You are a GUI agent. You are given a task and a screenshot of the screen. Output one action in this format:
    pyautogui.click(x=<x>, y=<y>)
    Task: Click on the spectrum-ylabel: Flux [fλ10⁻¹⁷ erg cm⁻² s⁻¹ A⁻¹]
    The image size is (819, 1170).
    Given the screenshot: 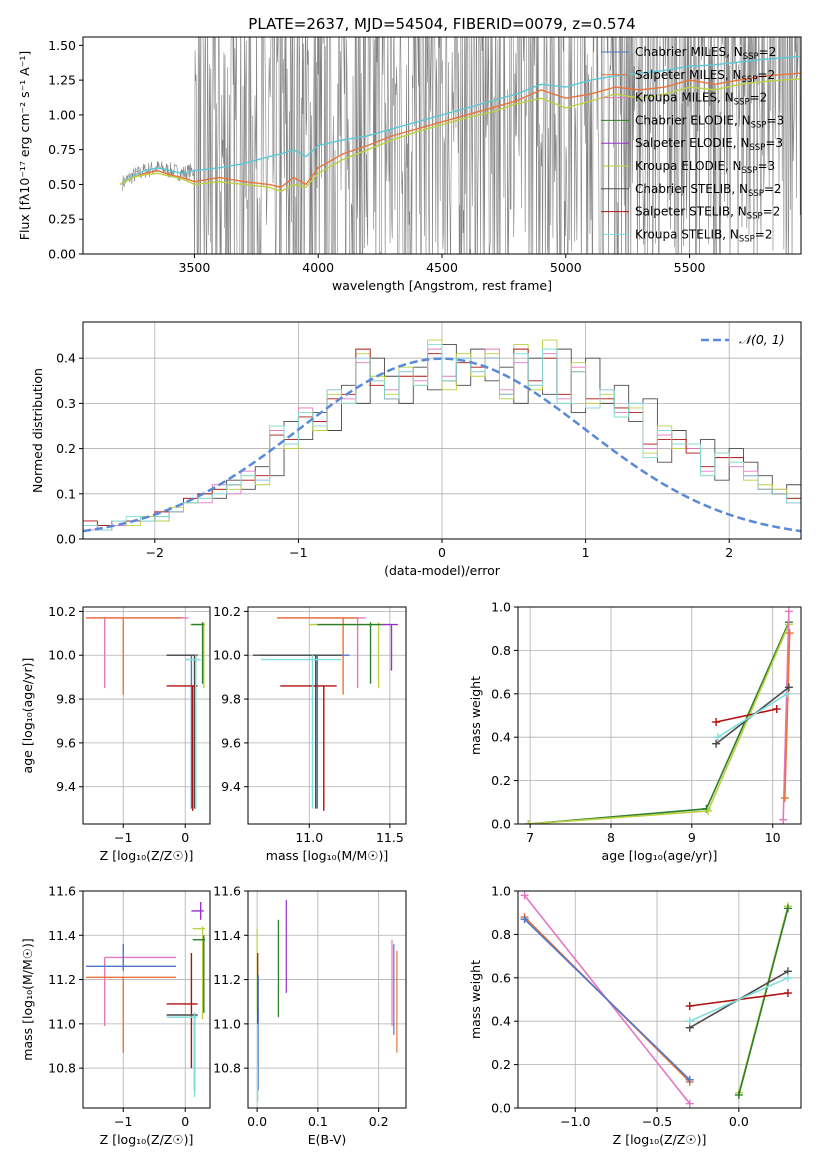 What is the action you would take?
    pyautogui.click(x=24, y=145)
    